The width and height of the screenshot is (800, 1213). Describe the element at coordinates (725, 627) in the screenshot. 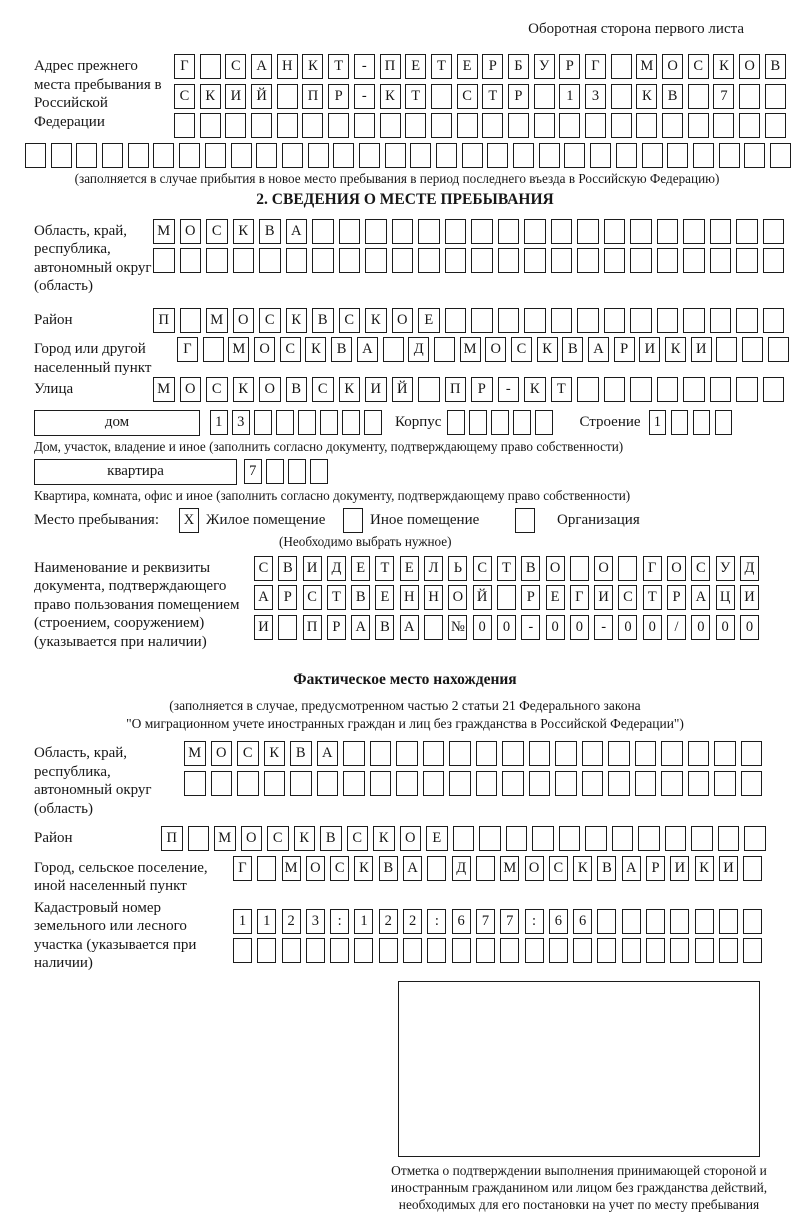

I see `char-box: 0` at that location.